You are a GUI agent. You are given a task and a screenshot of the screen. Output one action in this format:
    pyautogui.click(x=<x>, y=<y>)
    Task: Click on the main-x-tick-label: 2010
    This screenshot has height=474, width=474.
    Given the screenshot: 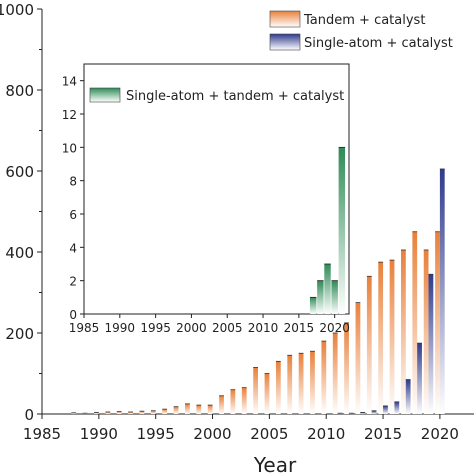 What is the action you would take?
    pyautogui.click(x=326, y=434)
    